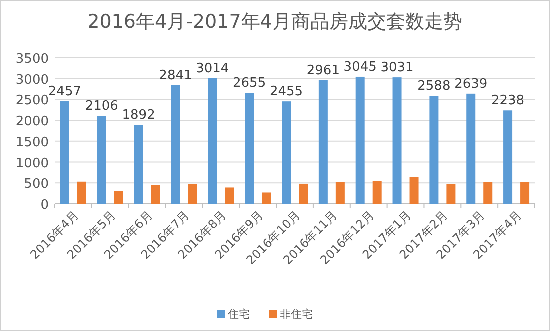 Image resolution: width=550 pixels, height=331 pixels. Describe the element at coordinates (65, 92) in the screenshot. I see `data-label: 2457` at that location.